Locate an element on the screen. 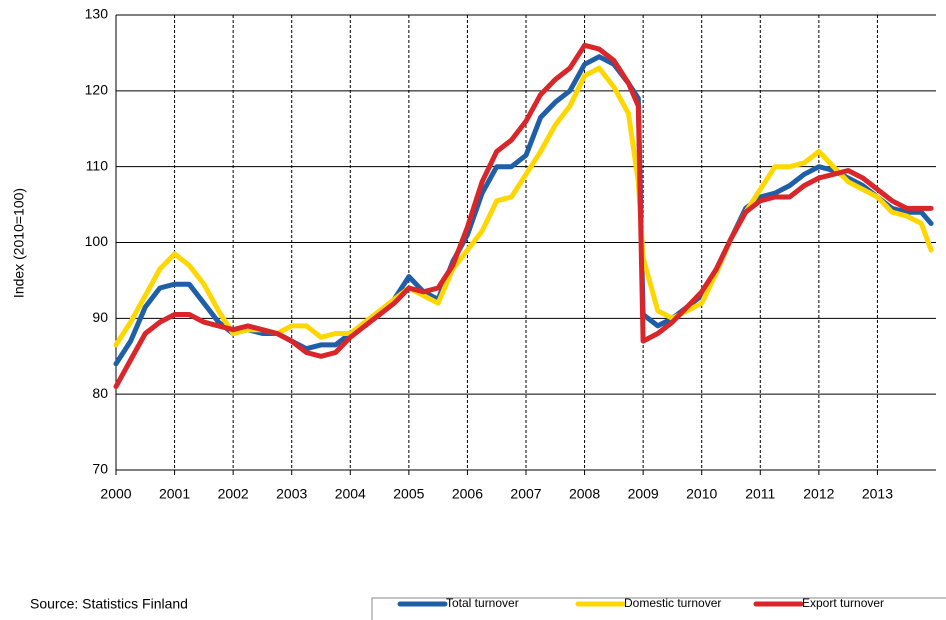 This screenshot has width=946, height=620. x-tick-label: 2012 is located at coordinates (818, 494).